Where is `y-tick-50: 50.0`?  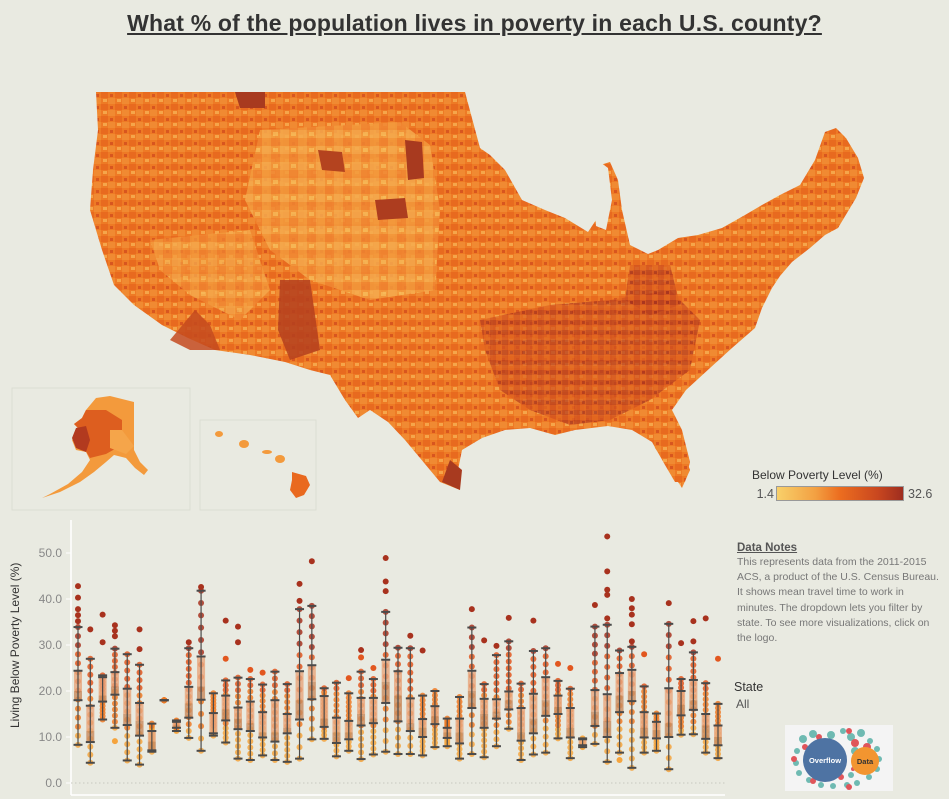 y-tick-50: 50.0 is located at coordinates (50, 553).